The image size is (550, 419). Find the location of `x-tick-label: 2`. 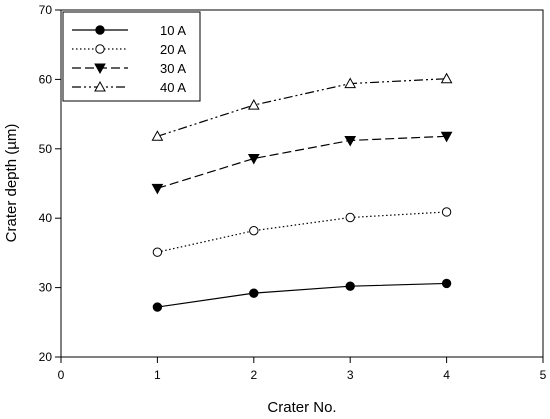

x-tick-label: 2 is located at coordinates (253, 375).